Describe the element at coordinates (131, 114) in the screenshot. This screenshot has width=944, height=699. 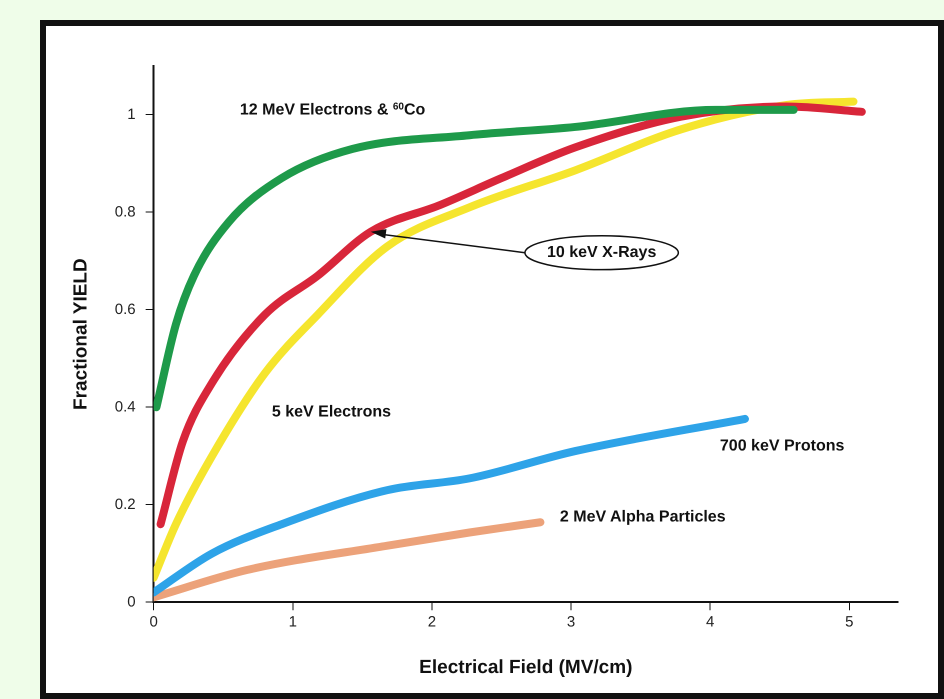
I see `y-tick-label: 1` at that location.